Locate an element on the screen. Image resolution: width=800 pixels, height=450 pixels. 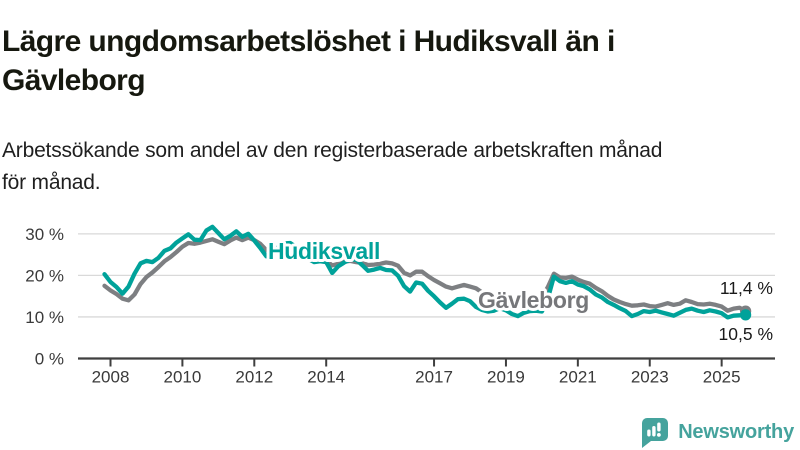
logo-bar-tall is located at coordinates (654, 431).